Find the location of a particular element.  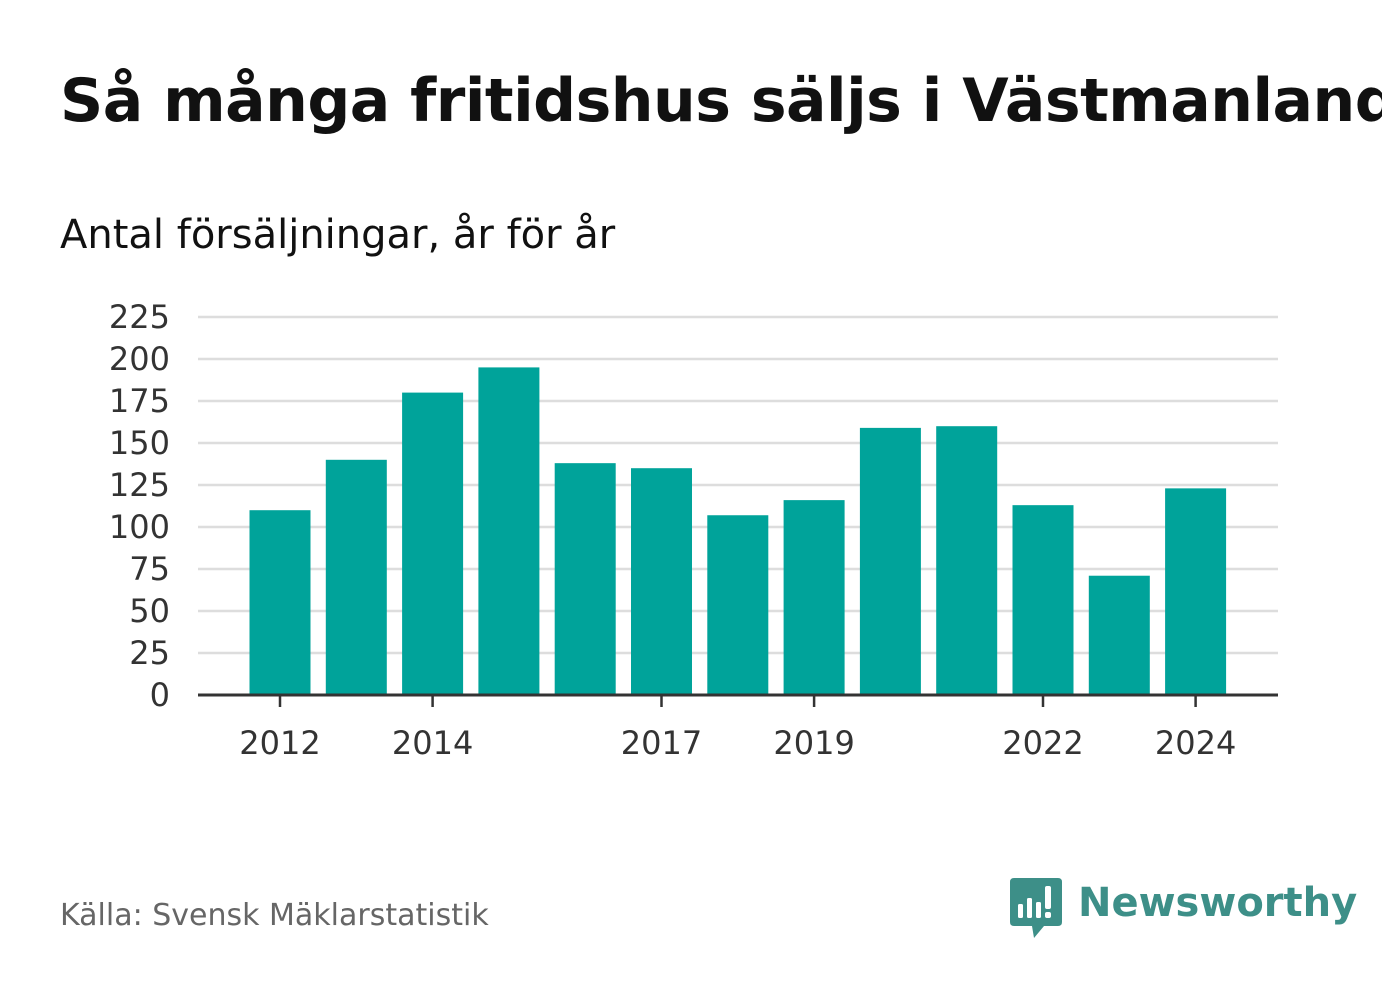

x-tick-label: 2024 is located at coordinates (1195, 743).